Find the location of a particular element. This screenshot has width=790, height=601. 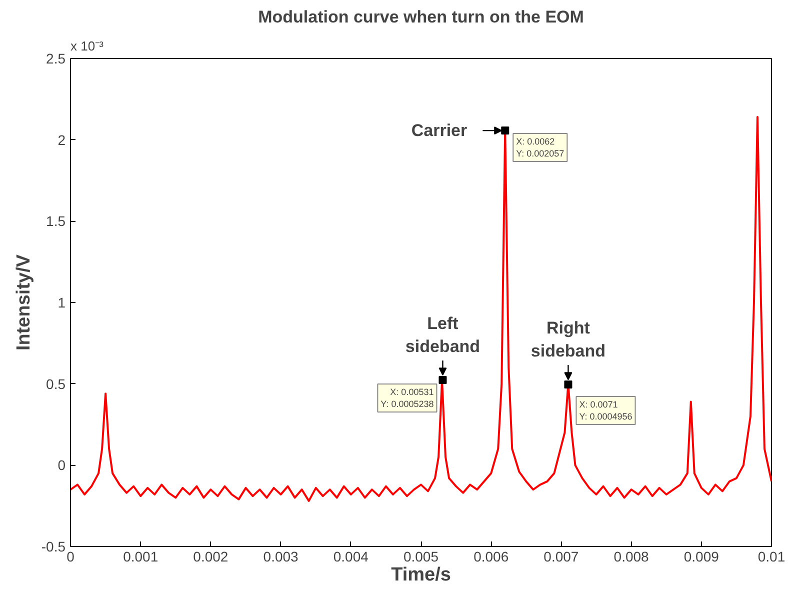

annotation: Right sideband is located at coordinates (568, 339).